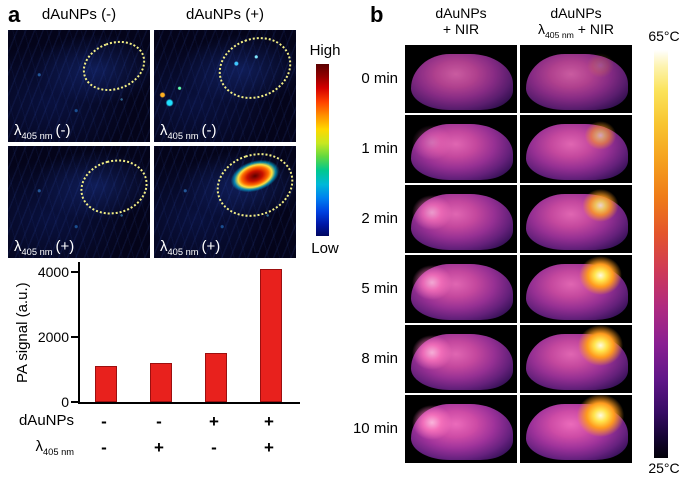 This screenshot has width=700, height=483. I want to click on ytick-0: 0, so click(51, 402).